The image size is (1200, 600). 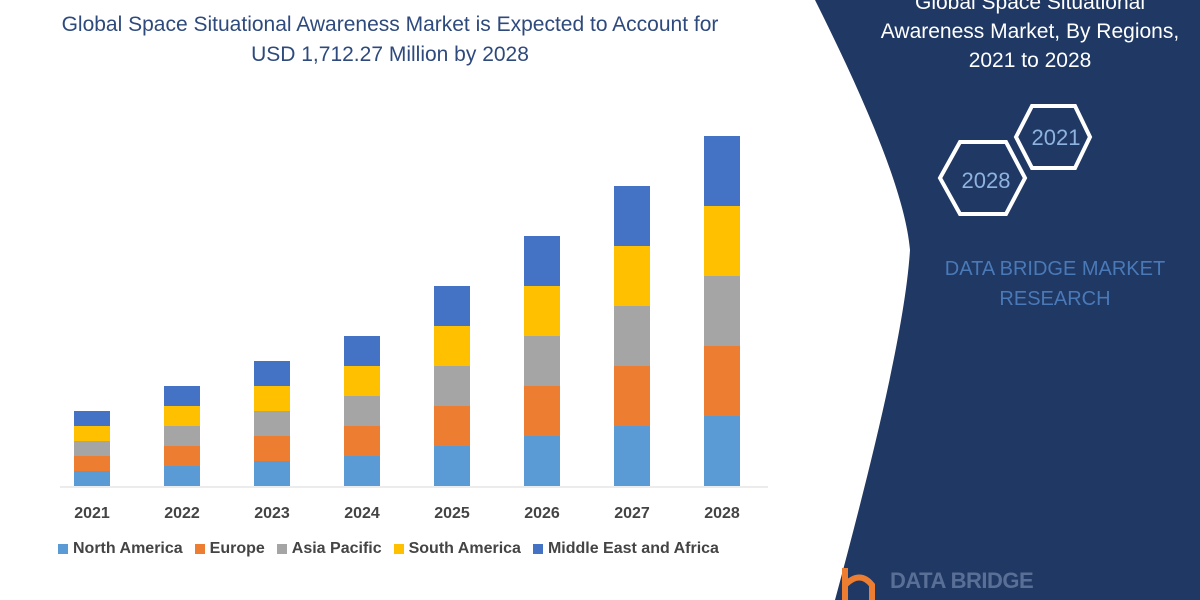 What do you see at coordinates (128, 548) in the screenshot?
I see `legend-label: North America` at bounding box center [128, 548].